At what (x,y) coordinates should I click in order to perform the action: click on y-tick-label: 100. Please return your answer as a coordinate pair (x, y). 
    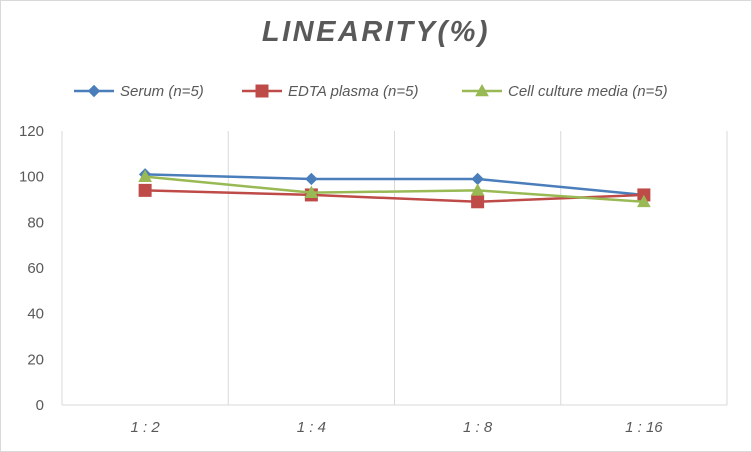
    Looking at the image, I should click on (31, 177).